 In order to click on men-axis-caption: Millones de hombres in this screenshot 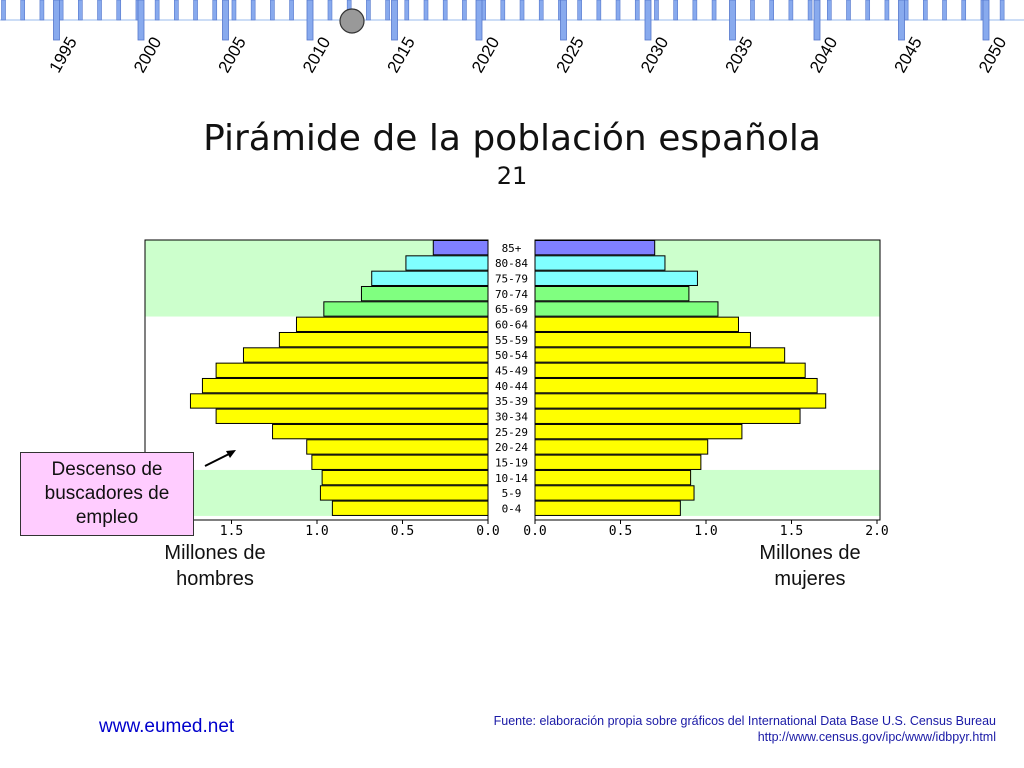, I will do `click(215, 566)`.